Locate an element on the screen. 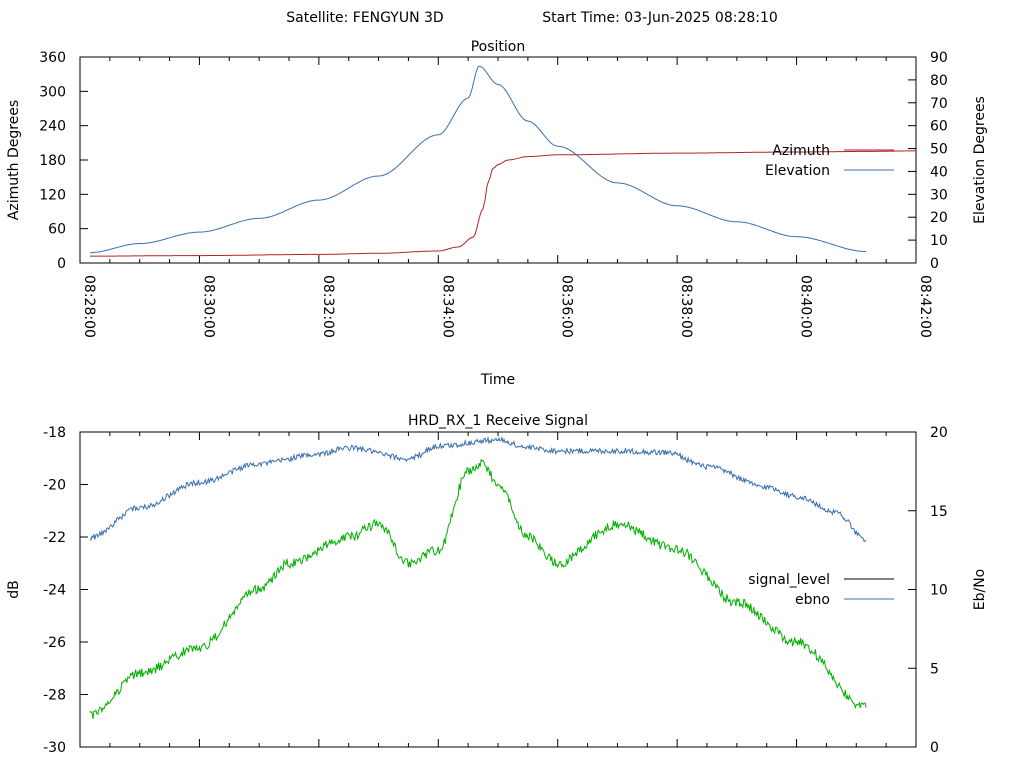 Image resolution: width=1024 pixels, height=773 pixels. y-tick-label: -28 is located at coordinates (54, 696).